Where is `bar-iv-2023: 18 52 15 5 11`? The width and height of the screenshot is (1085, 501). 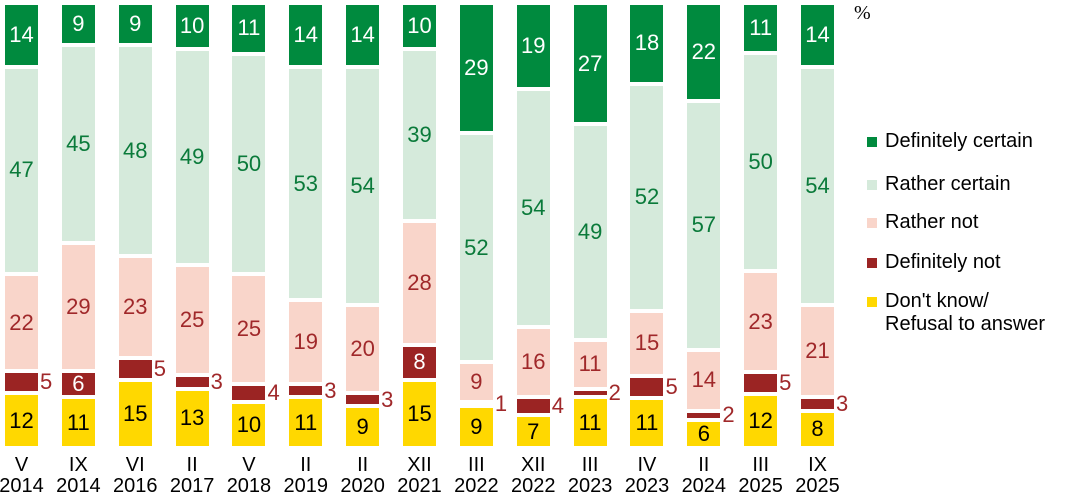
bar-iv-2023: 18 52 15 5 11 is located at coordinates (654, 225).